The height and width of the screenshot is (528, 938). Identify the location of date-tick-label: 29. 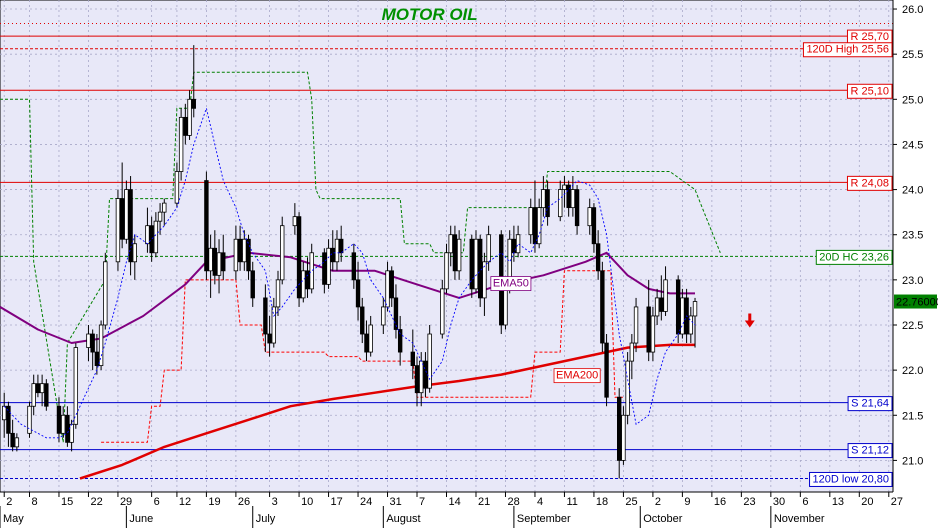
(126, 502).